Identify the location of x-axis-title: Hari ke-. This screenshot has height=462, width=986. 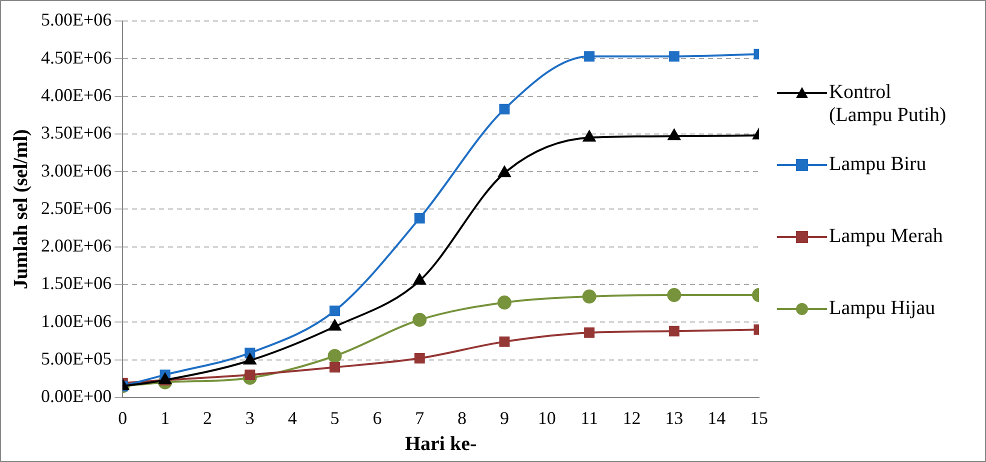
(440, 444).